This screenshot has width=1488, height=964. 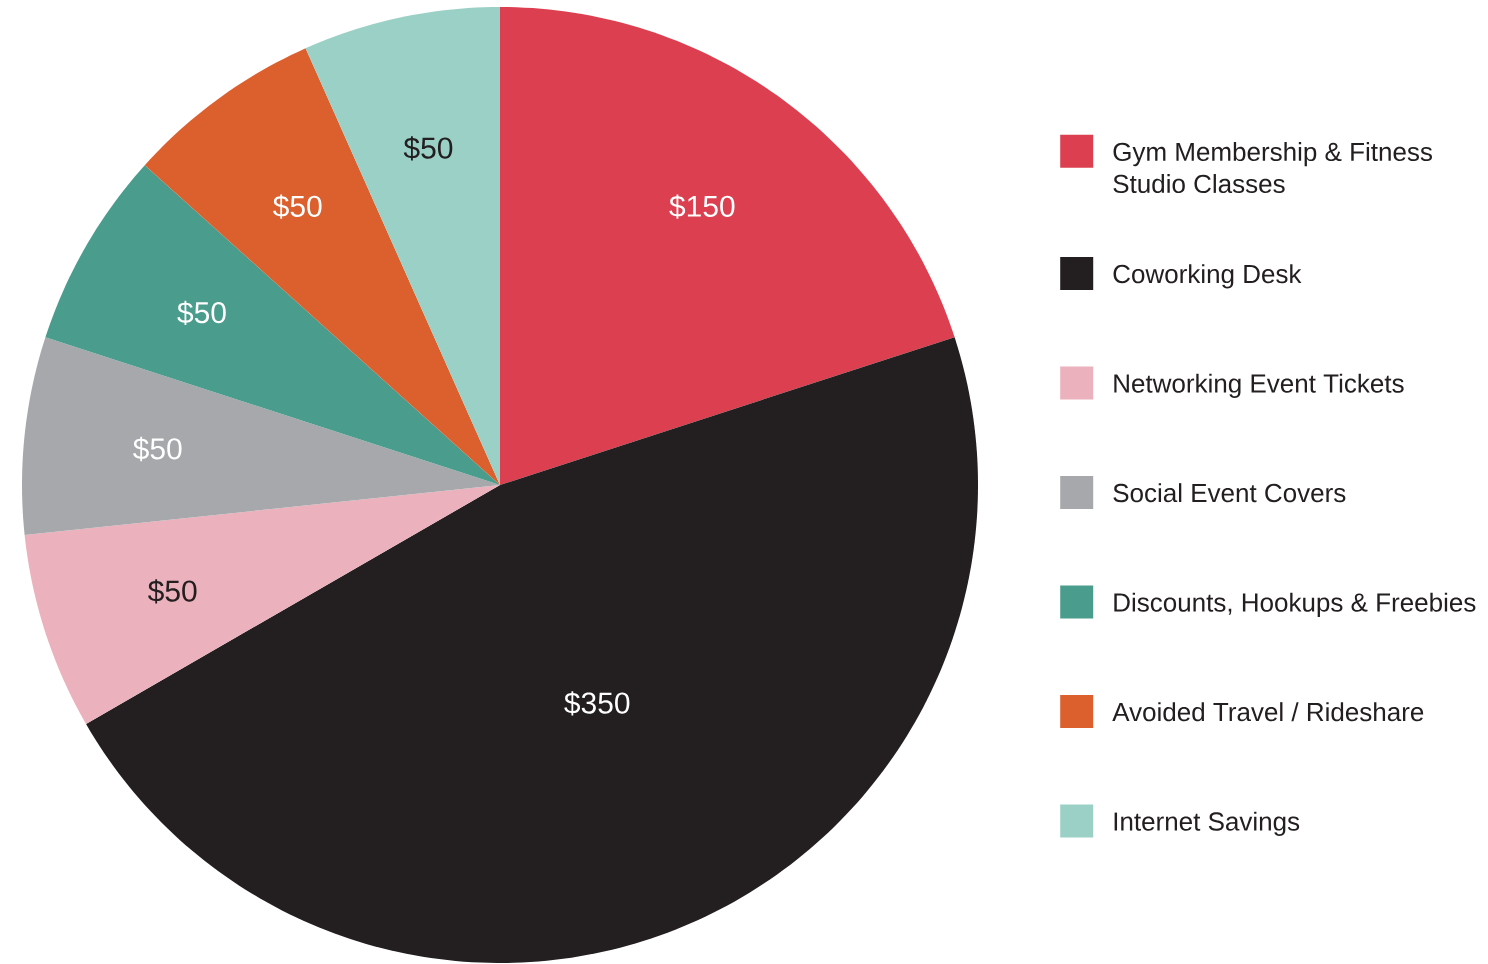 I want to click on legend-label: Coworking Desk, so click(x=1207, y=276).